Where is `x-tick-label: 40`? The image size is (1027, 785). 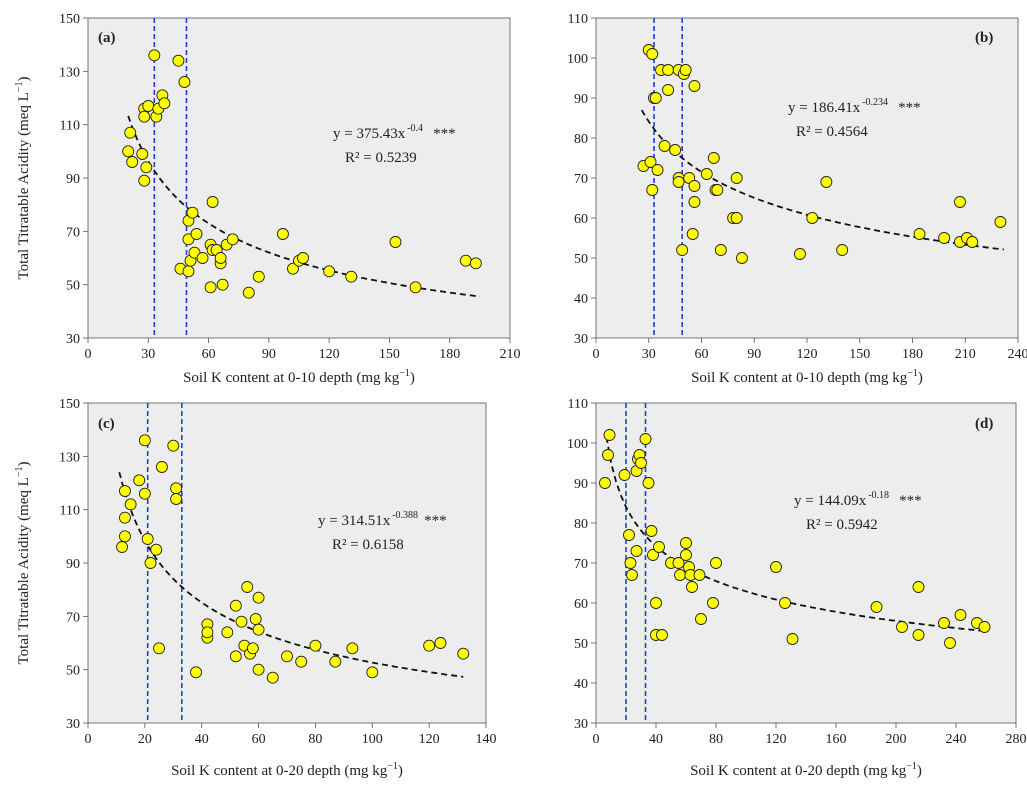 x-tick-label: 40 is located at coordinates (202, 739).